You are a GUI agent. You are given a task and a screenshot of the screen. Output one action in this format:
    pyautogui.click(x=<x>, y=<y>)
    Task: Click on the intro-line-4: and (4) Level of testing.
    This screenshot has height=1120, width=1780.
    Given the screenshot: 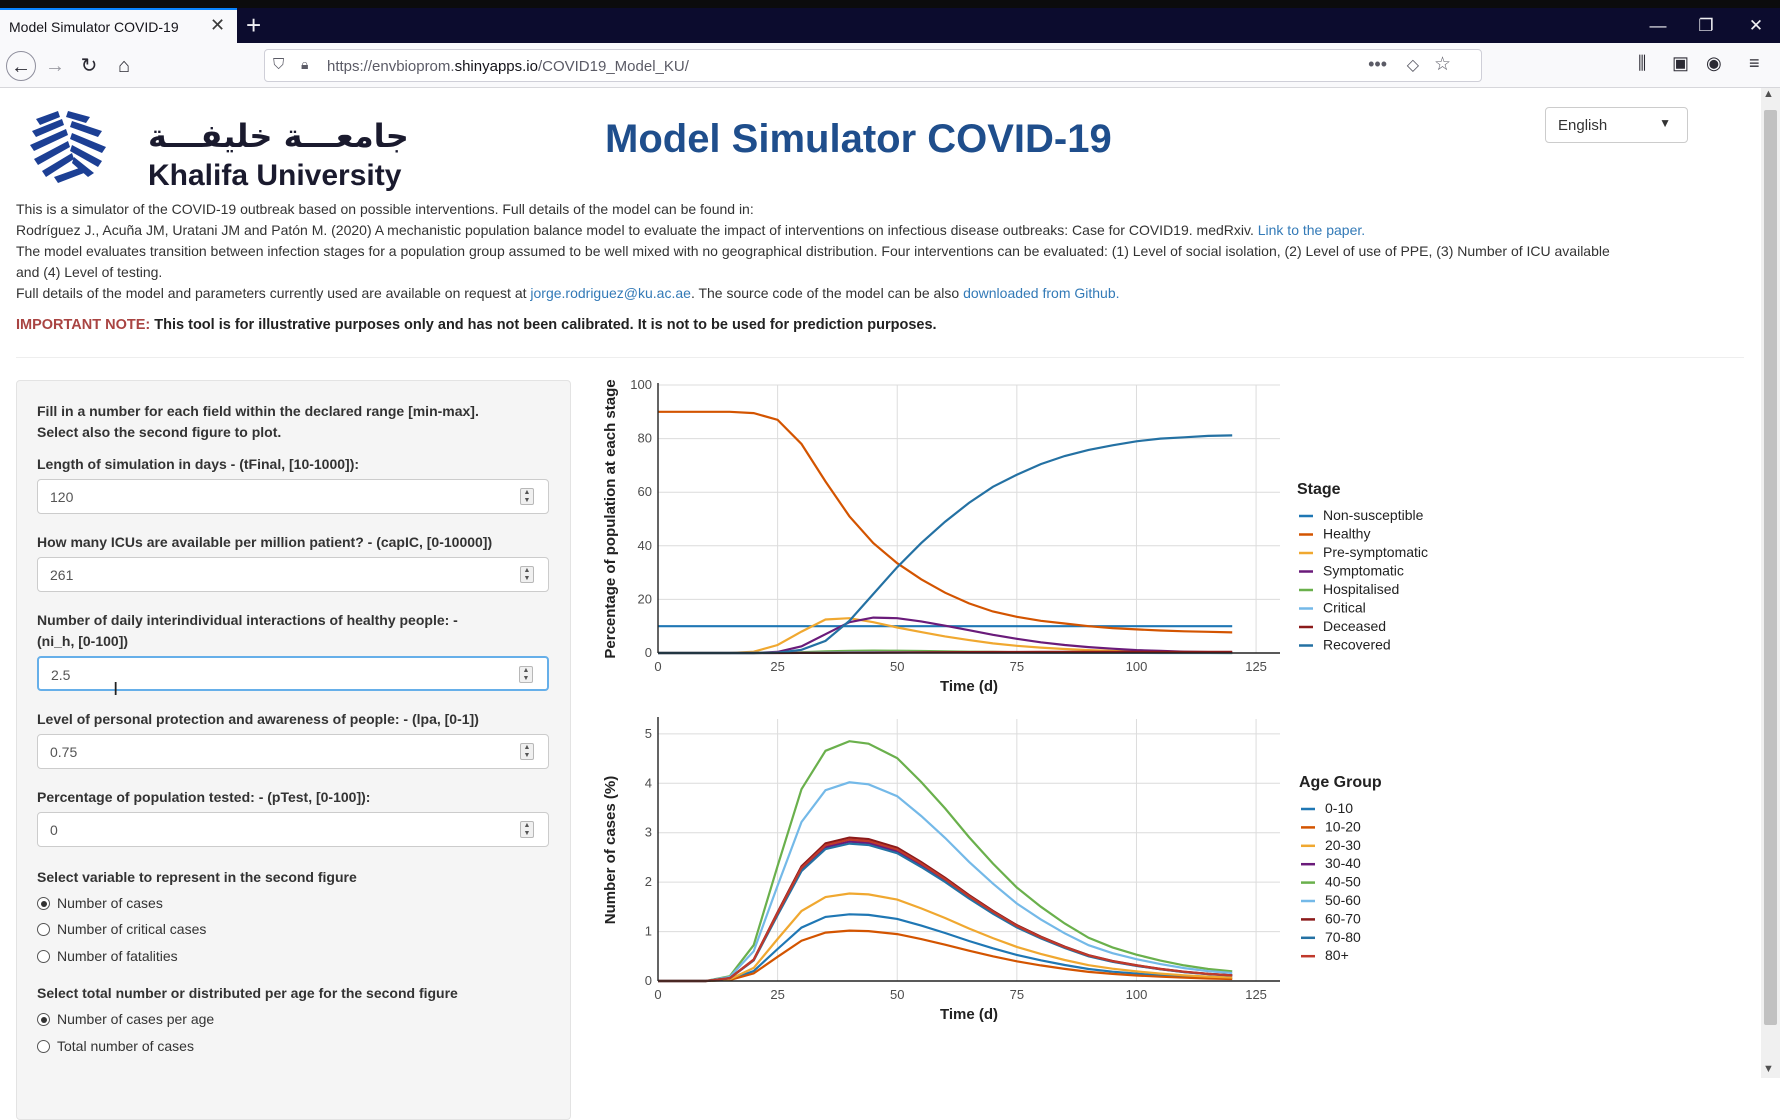 What is the action you would take?
    pyautogui.click(x=89, y=272)
    